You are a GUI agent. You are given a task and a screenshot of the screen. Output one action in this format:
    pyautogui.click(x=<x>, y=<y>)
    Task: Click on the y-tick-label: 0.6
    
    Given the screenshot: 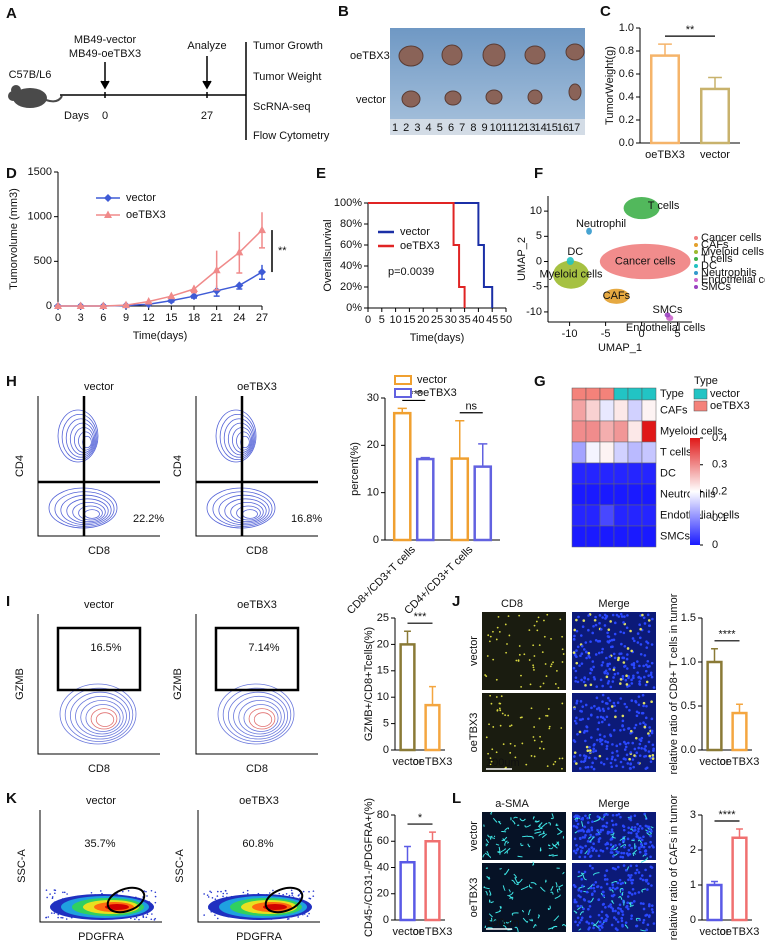 What is the action you would take?
    pyautogui.click(x=626, y=74)
    